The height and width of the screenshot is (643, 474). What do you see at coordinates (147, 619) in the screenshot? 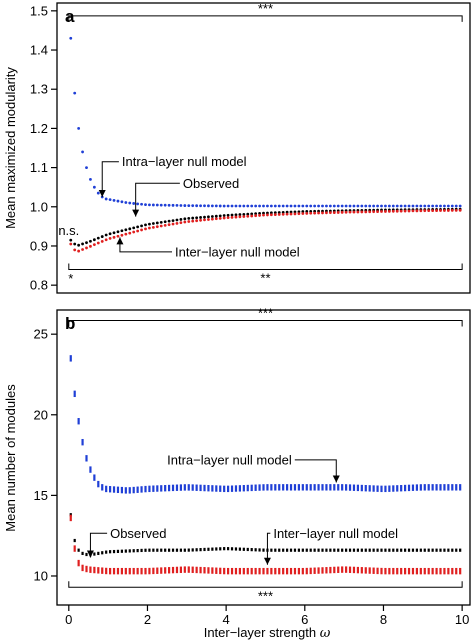
I see `x-tick-label: 2` at bounding box center [147, 619].